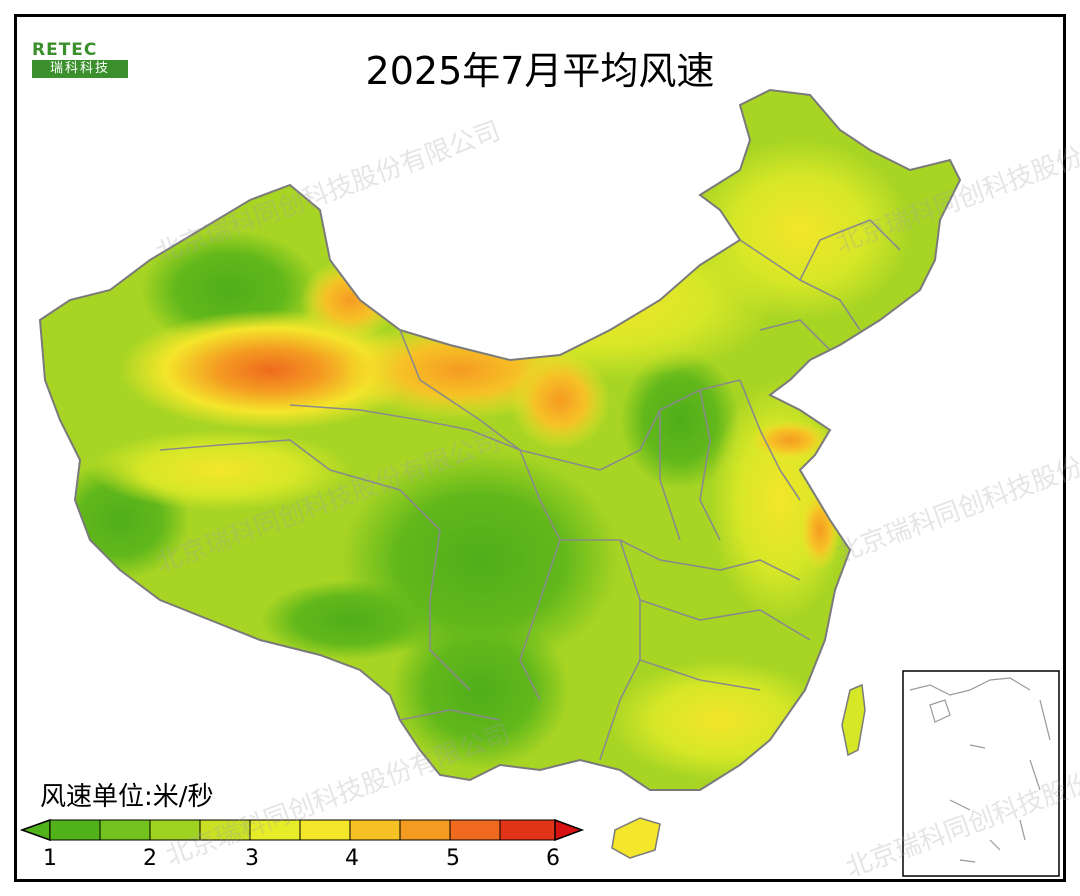 This screenshot has width=1080, height=896. What do you see at coordinates (252, 858) in the screenshot?
I see `colorbar-tick-label: 3` at bounding box center [252, 858].